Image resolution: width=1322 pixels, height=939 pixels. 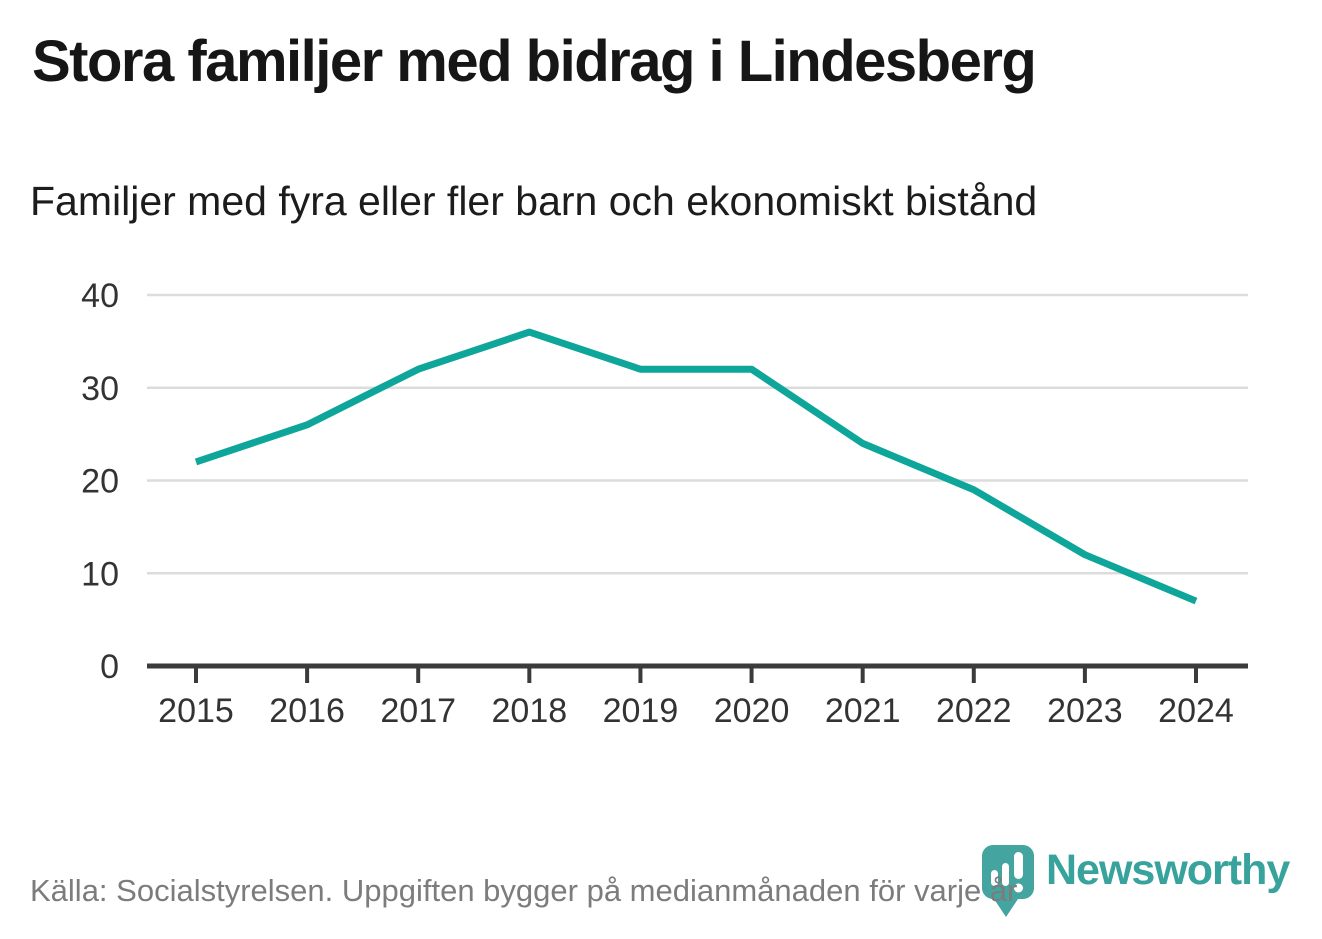 I want to click on x-axis-label: 2019, so click(x=641, y=711).